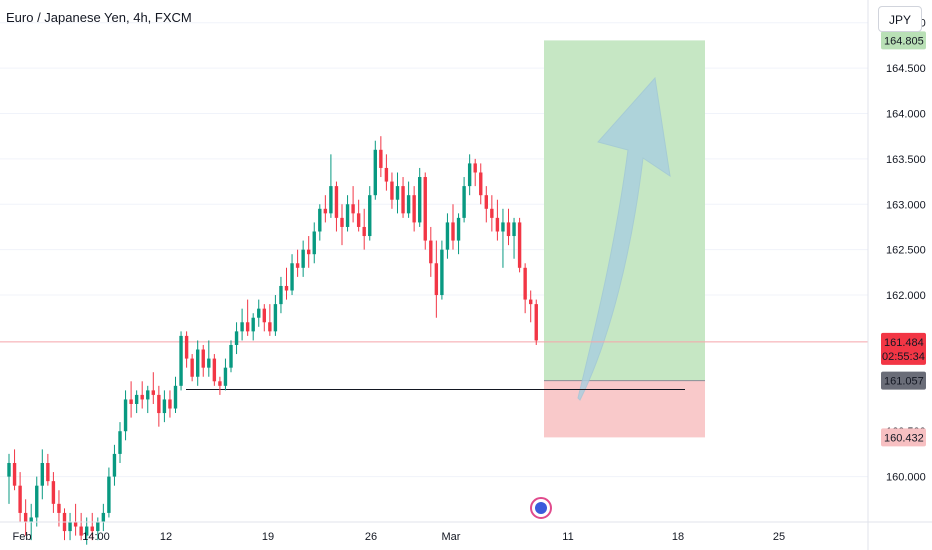  Describe the element at coordinates (900, 19) in the screenshot. I see `currency-button: JPY` at that location.